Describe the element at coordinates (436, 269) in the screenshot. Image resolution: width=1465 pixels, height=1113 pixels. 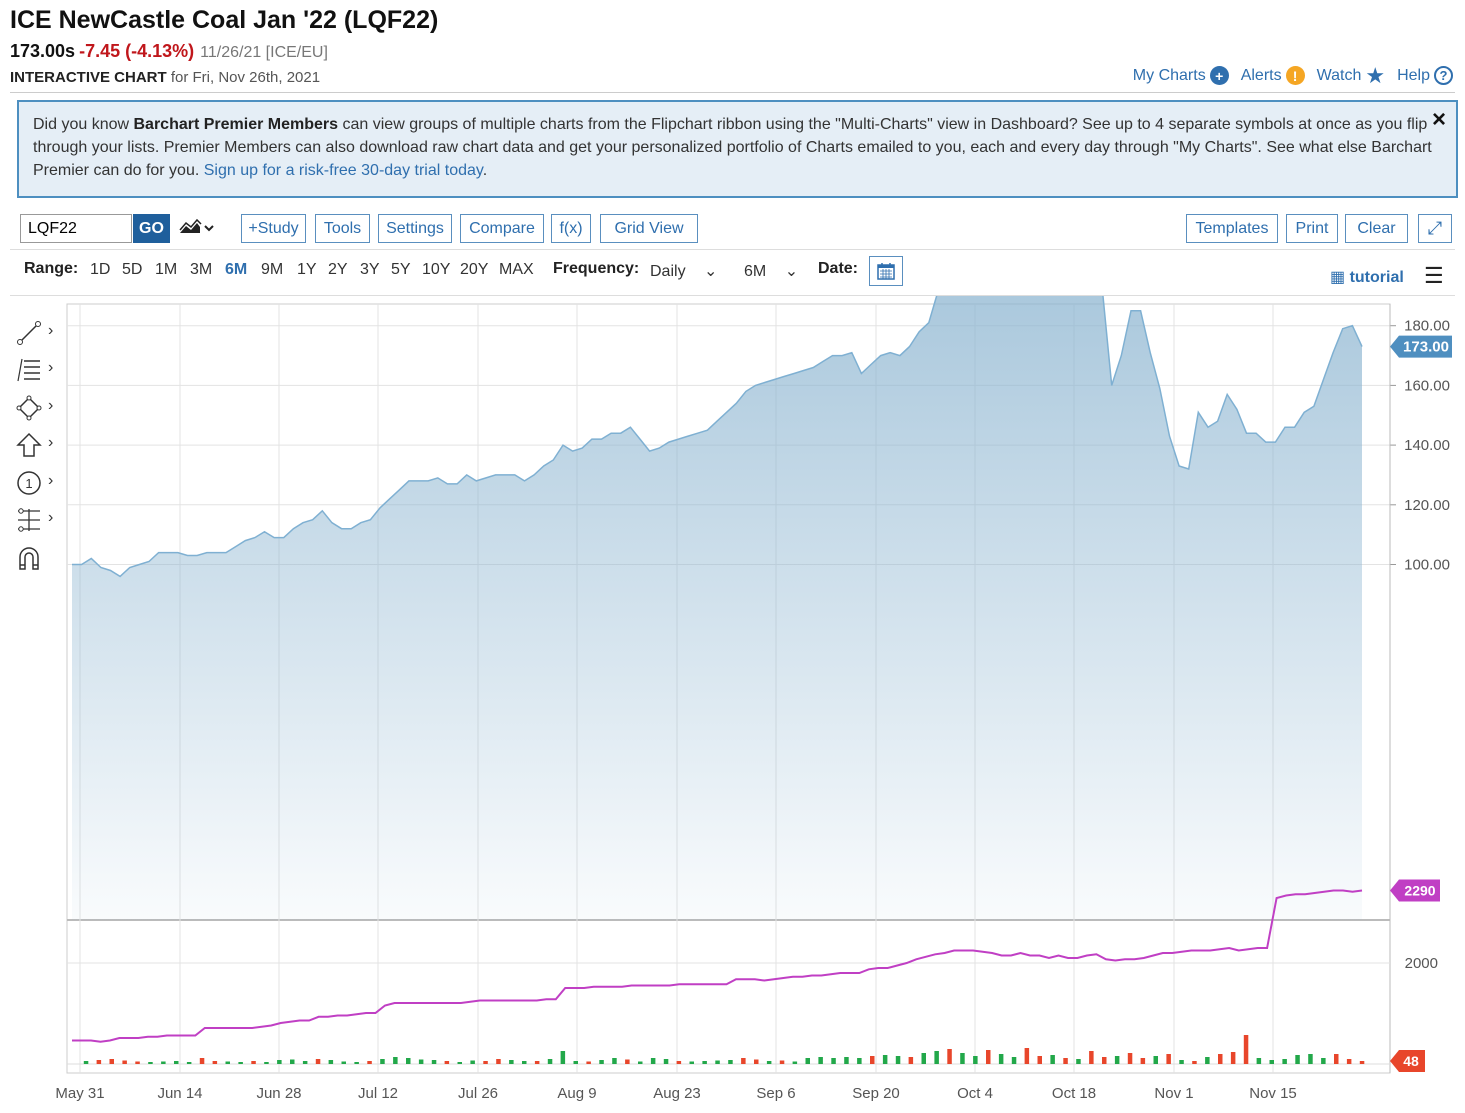
I see `range-10y: 10Y` at that location.